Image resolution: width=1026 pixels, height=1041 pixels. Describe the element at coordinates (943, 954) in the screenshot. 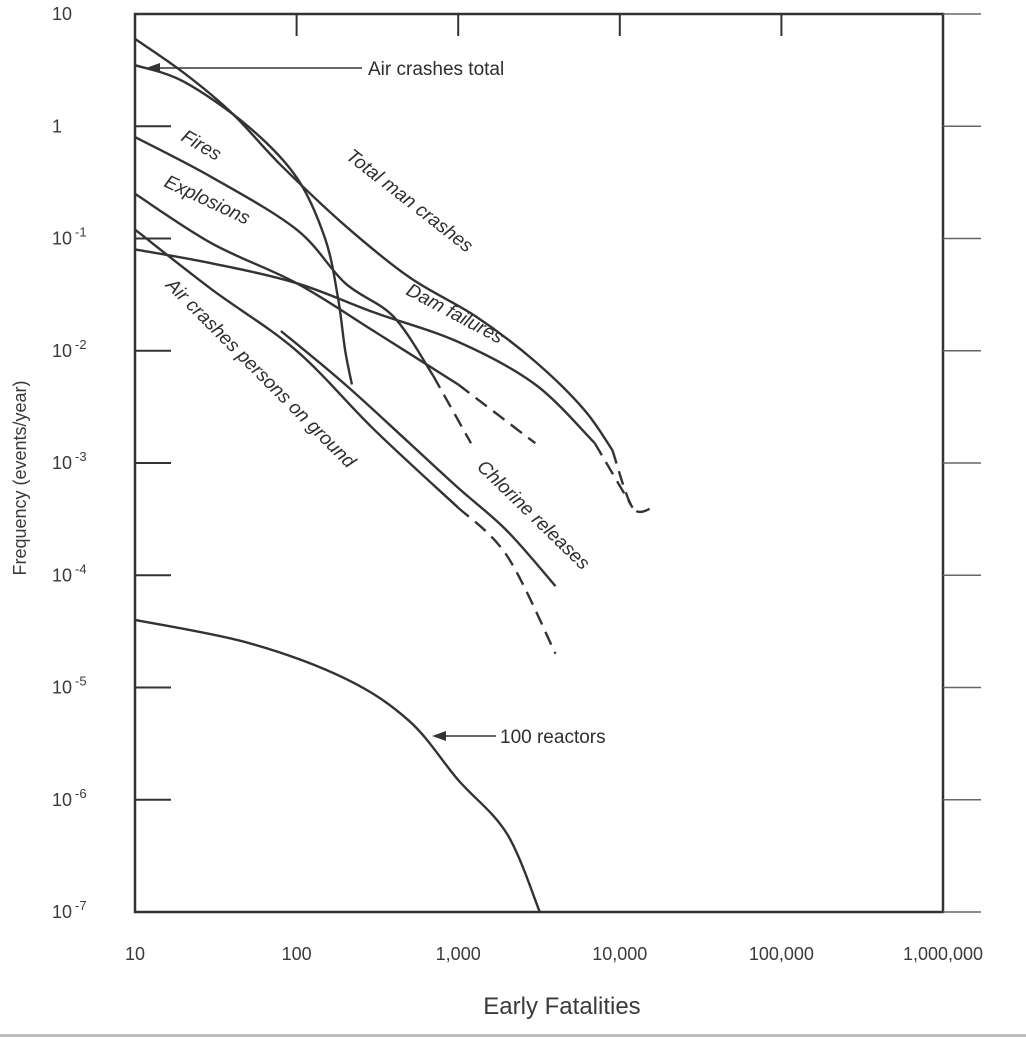

I see `x-tick-label: 1,000,000` at that location.